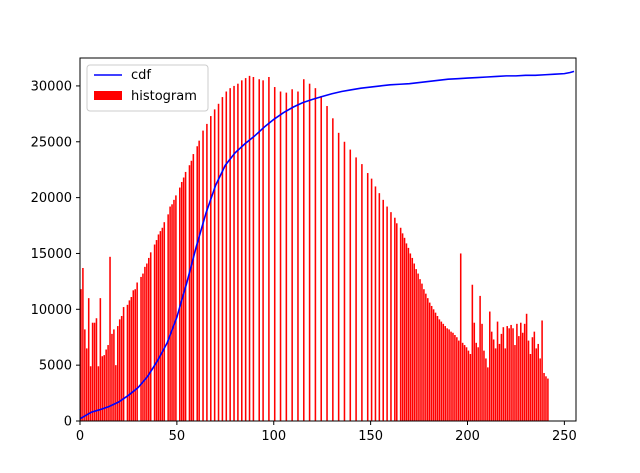  I want to click on x-tick-label: 200, so click(467, 436).